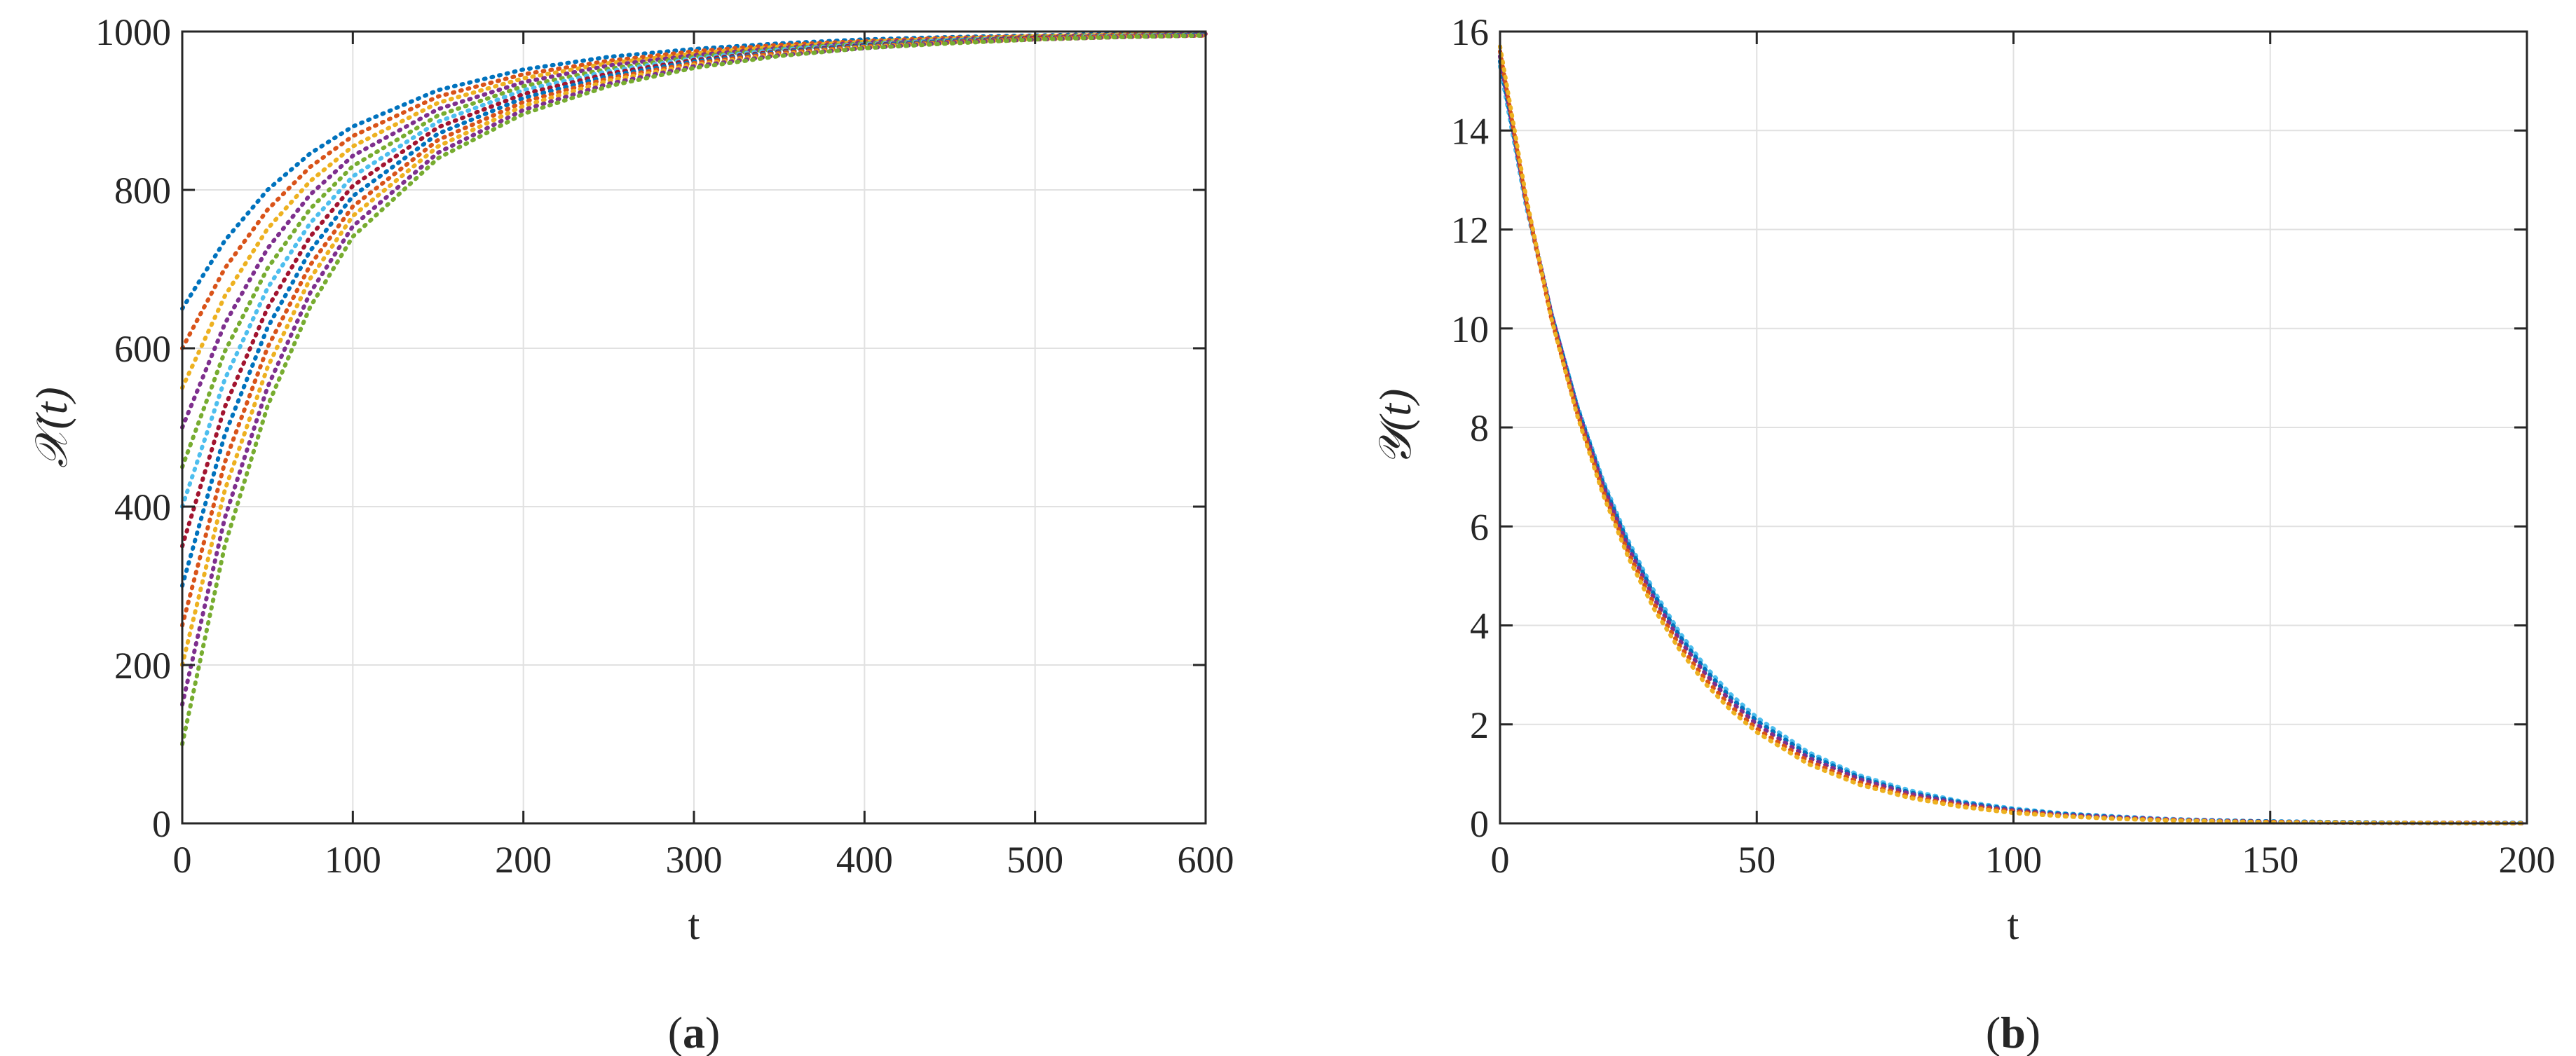 This screenshot has width=2576, height=1056. I want to click on panel-b-caption: (b), so click(2013, 1032).